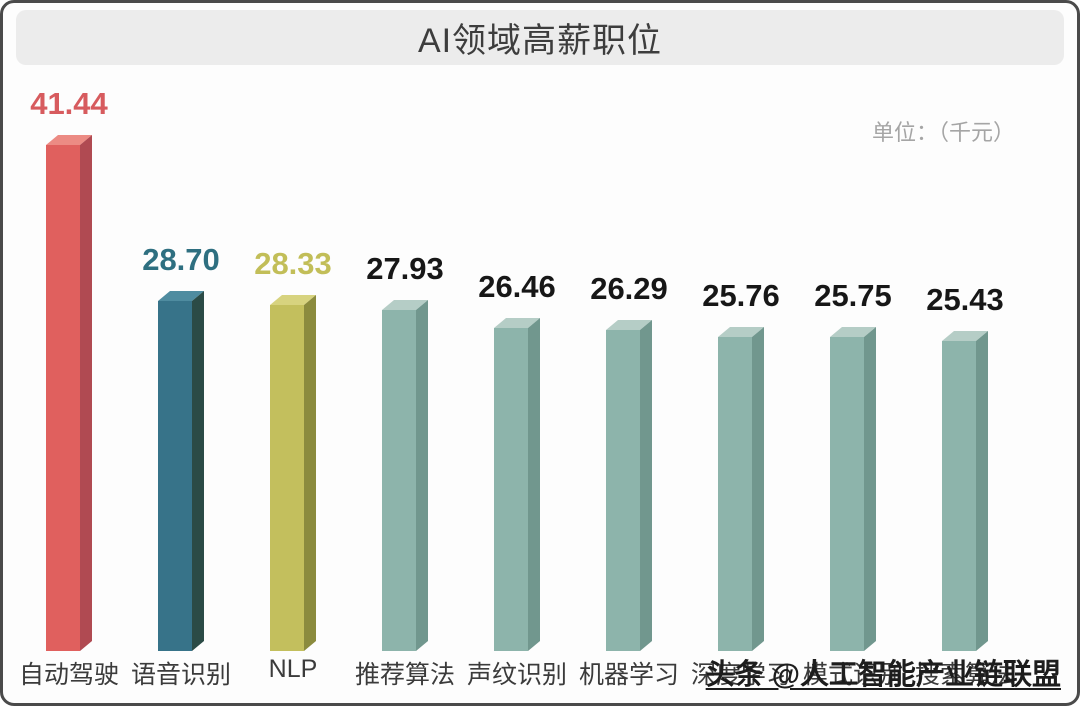 The width and height of the screenshot is (1080, 706). Describe the element at coordinates (540, 41) in the screenshot. I see `chart-title: AI领域高薪职位` at that location.